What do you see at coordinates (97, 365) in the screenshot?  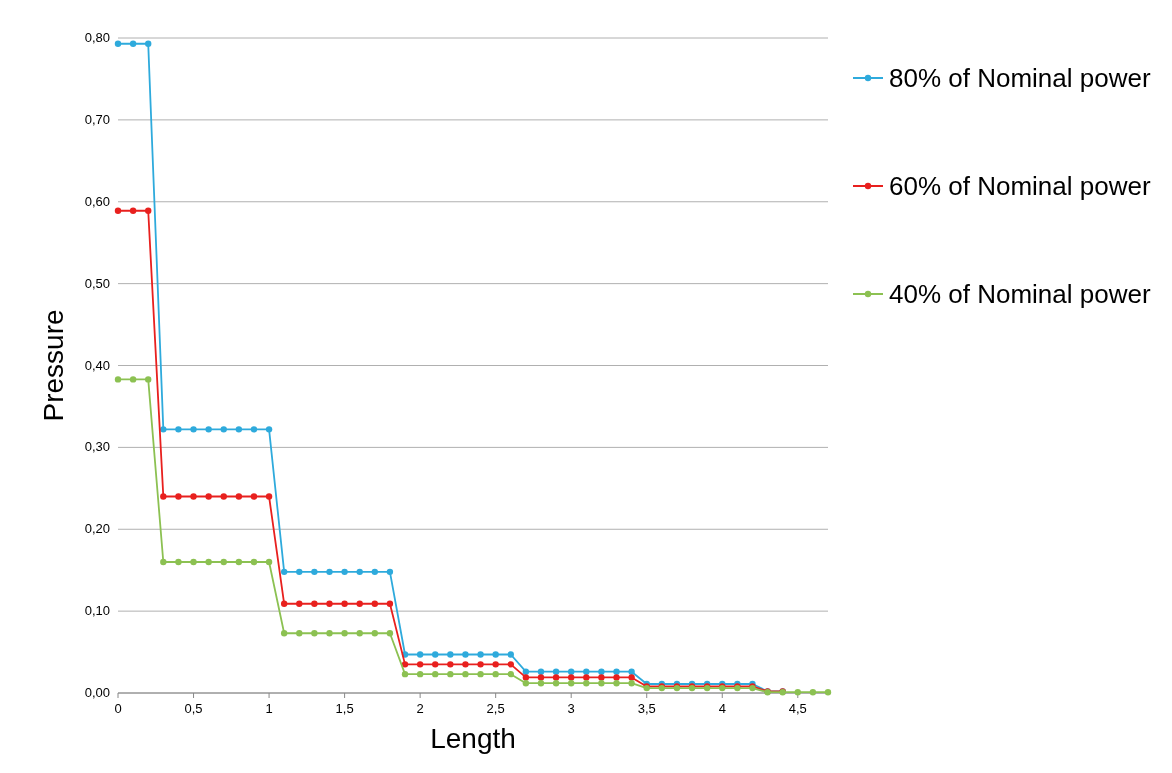 I see `y-tick-label: 0,40` at bounding box center [97, 365].